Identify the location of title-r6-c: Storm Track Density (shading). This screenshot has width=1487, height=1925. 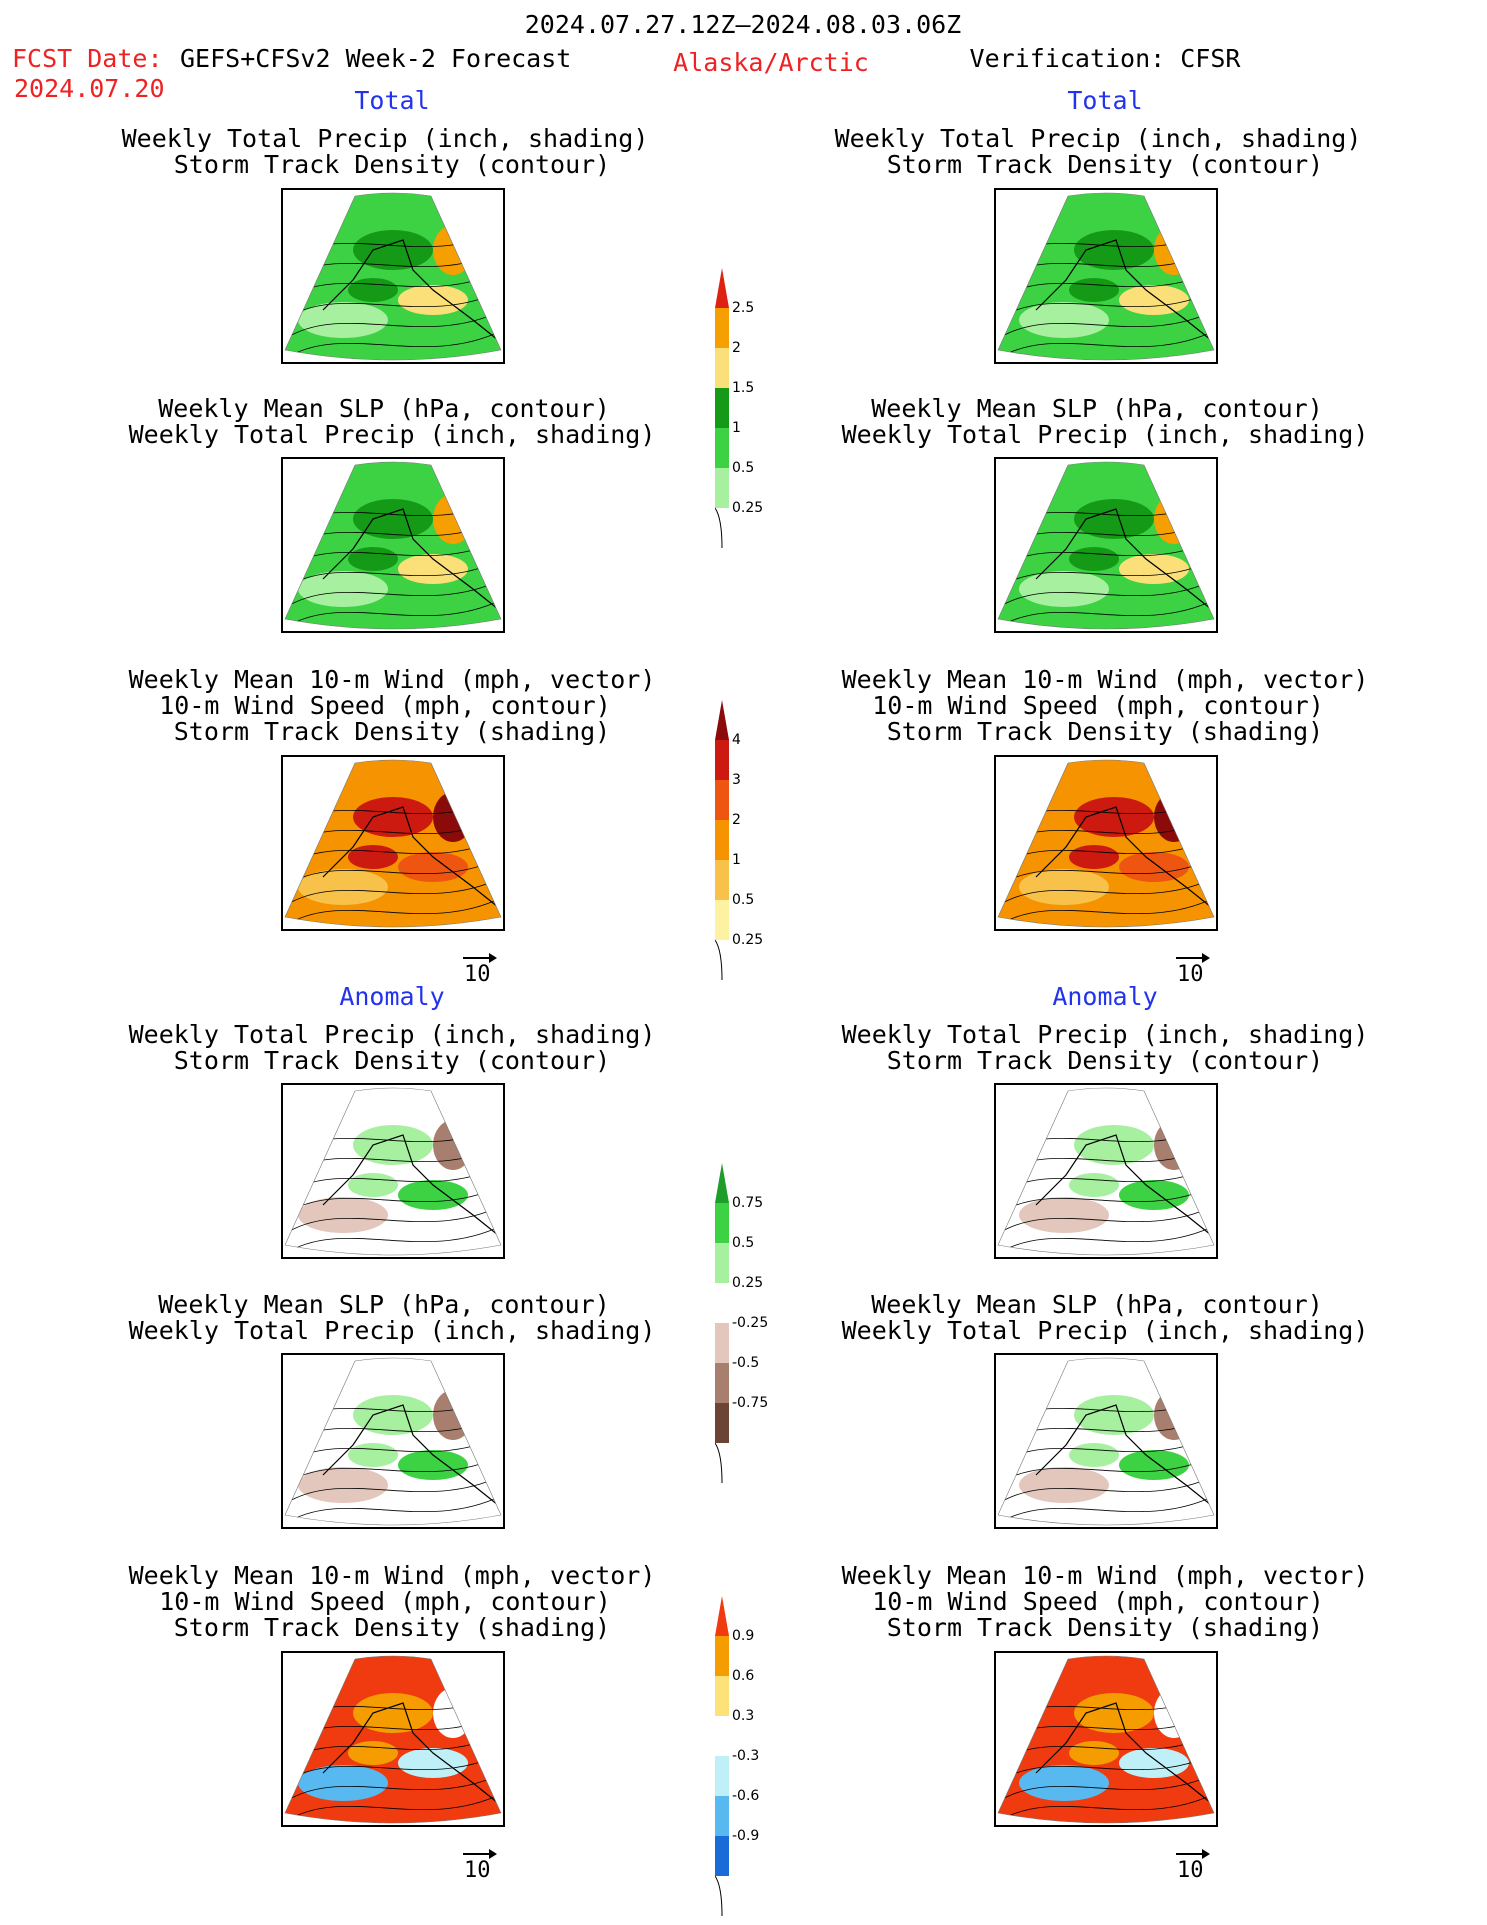
(1105, 1627).